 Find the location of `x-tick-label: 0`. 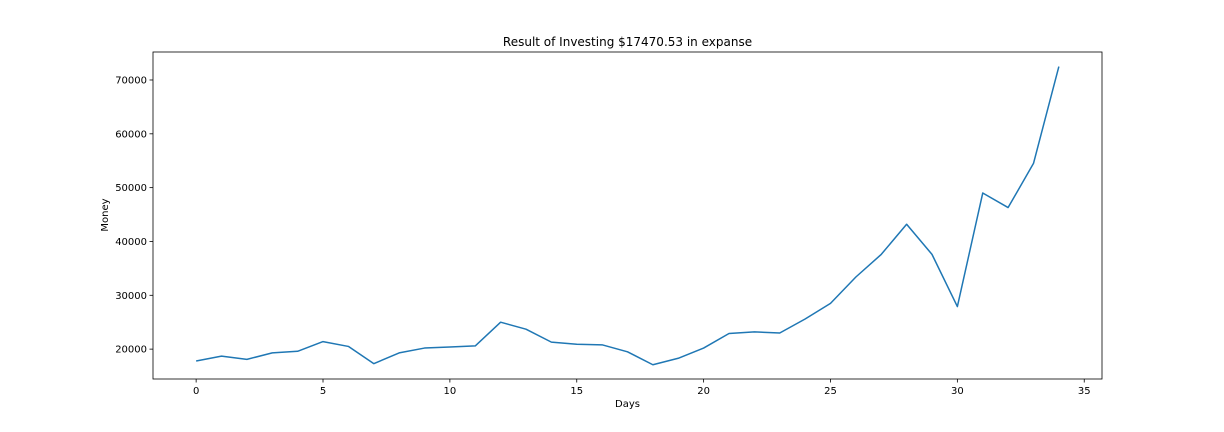

x-tick-label: 0 is located at coordinates (196, 391).